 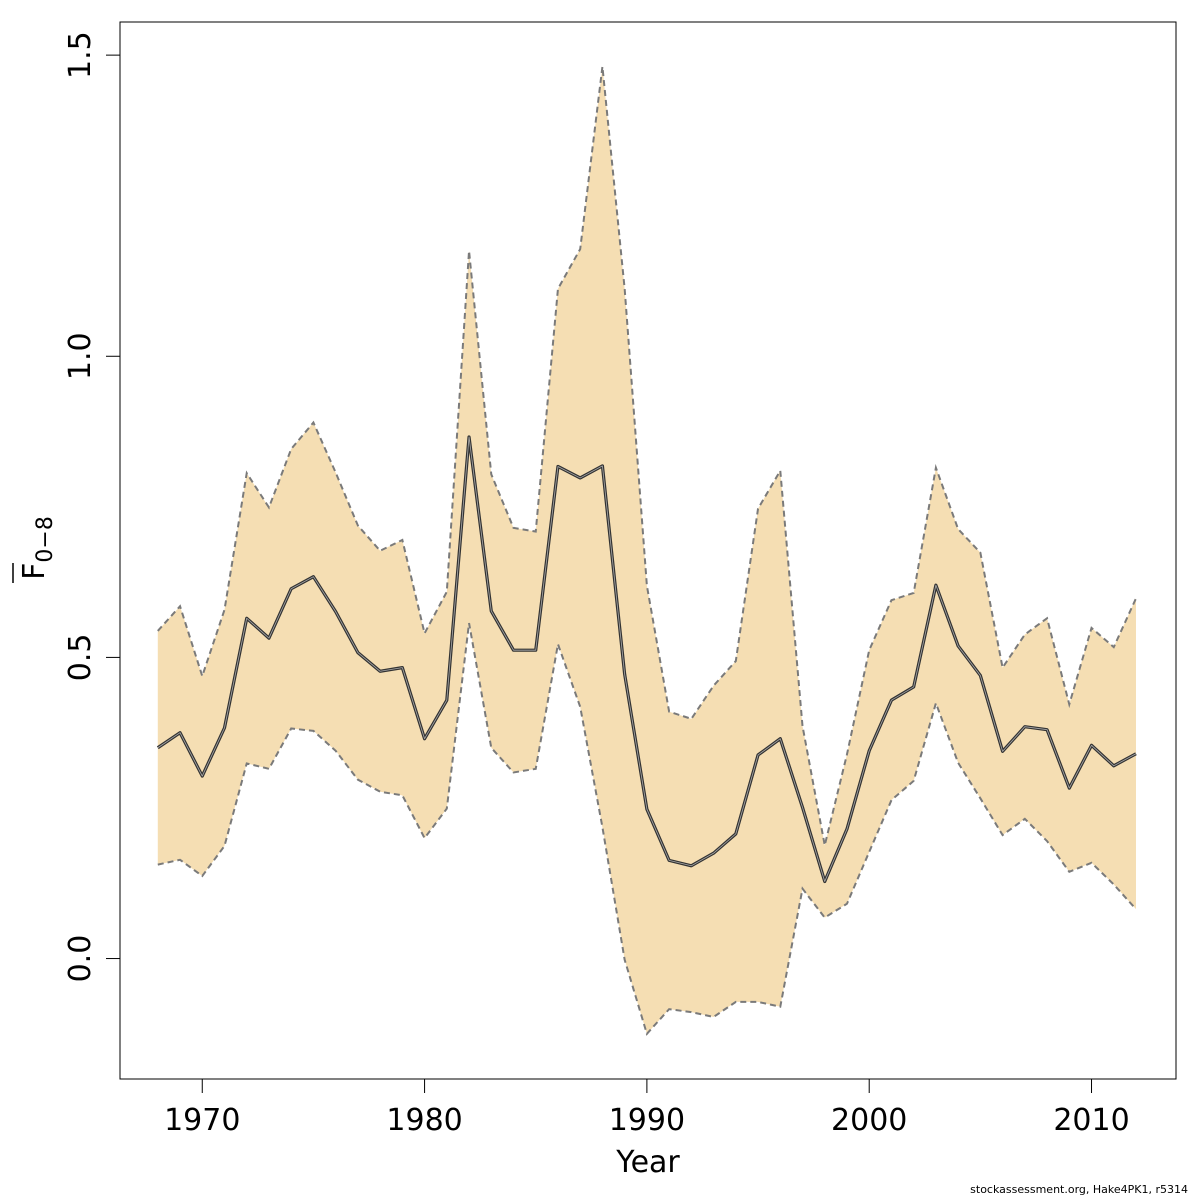 What do you see at coordinates (424, 1120) in the screenshot?
I see `x-tick-label: 1980` at bounding box center [424, 1120].